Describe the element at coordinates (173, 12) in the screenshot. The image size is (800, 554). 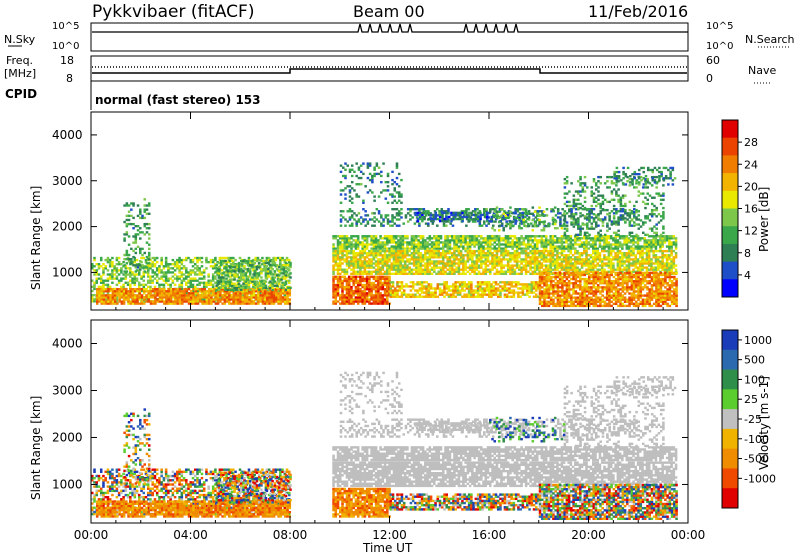
I see `radar-title: Pykkvibaer (fitACF)` at that location.